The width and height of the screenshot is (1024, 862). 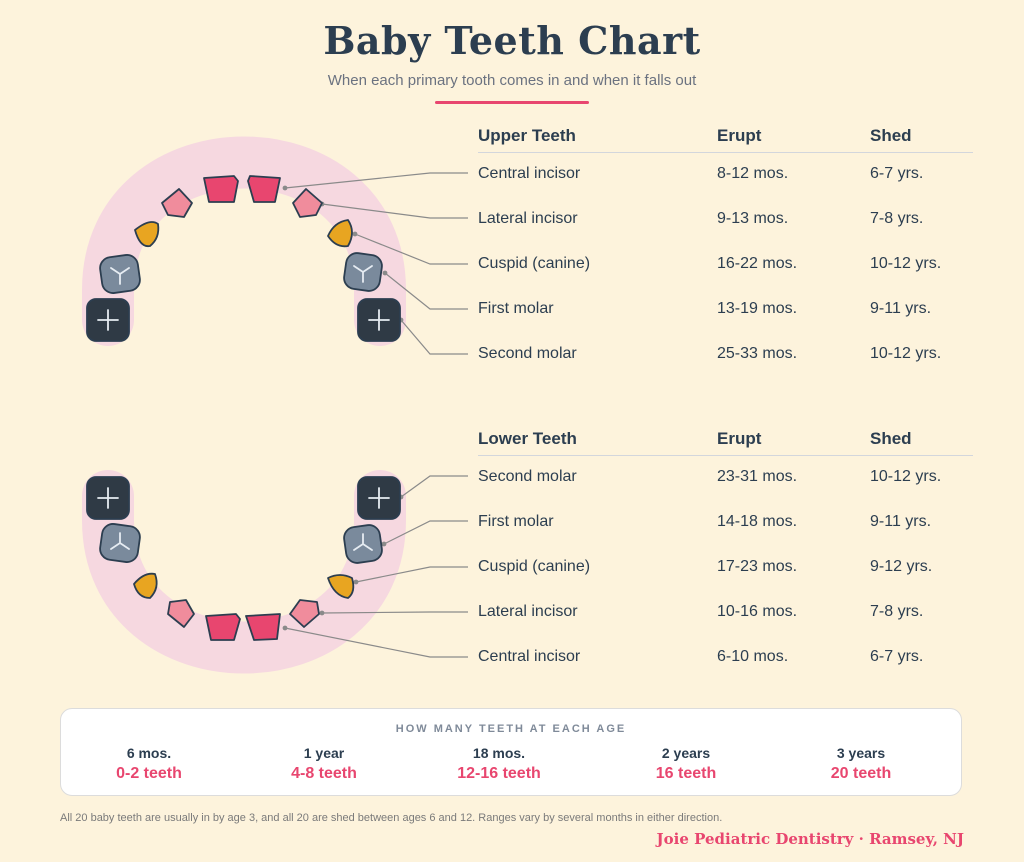 I want to click on table-row: Central incisor 8-12 mos. 6-7 yrs., so click(x=725, y=175).